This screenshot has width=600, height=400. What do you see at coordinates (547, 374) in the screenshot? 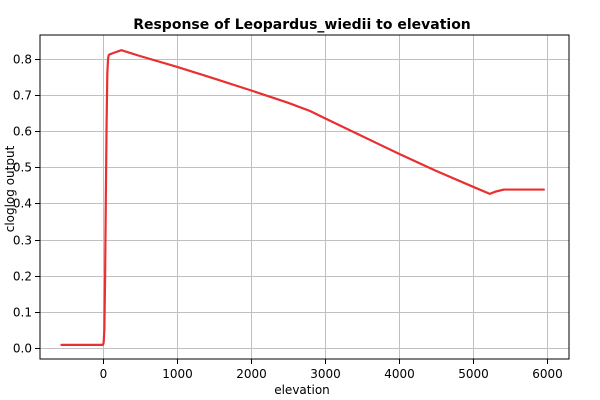
I see `x-tick-label: 6000` at bounding box center [547, 374].